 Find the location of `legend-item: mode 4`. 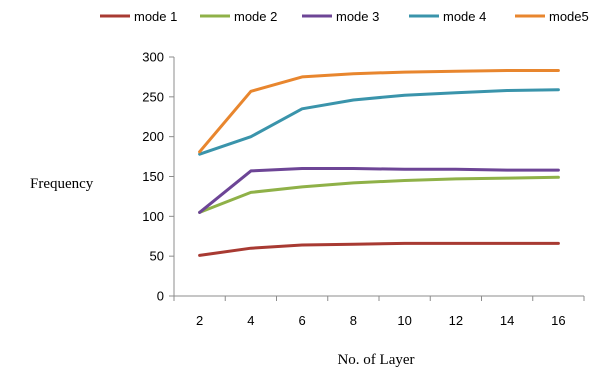

legend-item: mode 4 is located at coordinates (447, 16).